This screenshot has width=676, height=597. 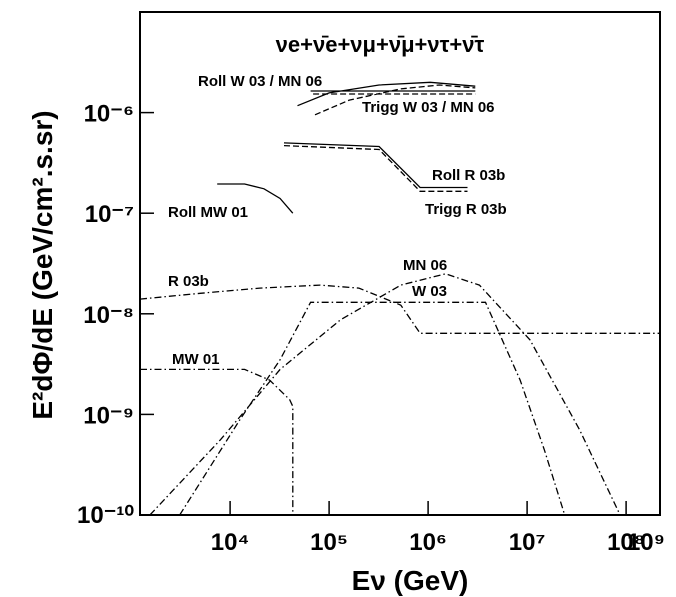 What do you see at coordinates (230, 542) in the screenshot?
I see `x-tick-label: 10⁴` at bounding box center [230, 542].